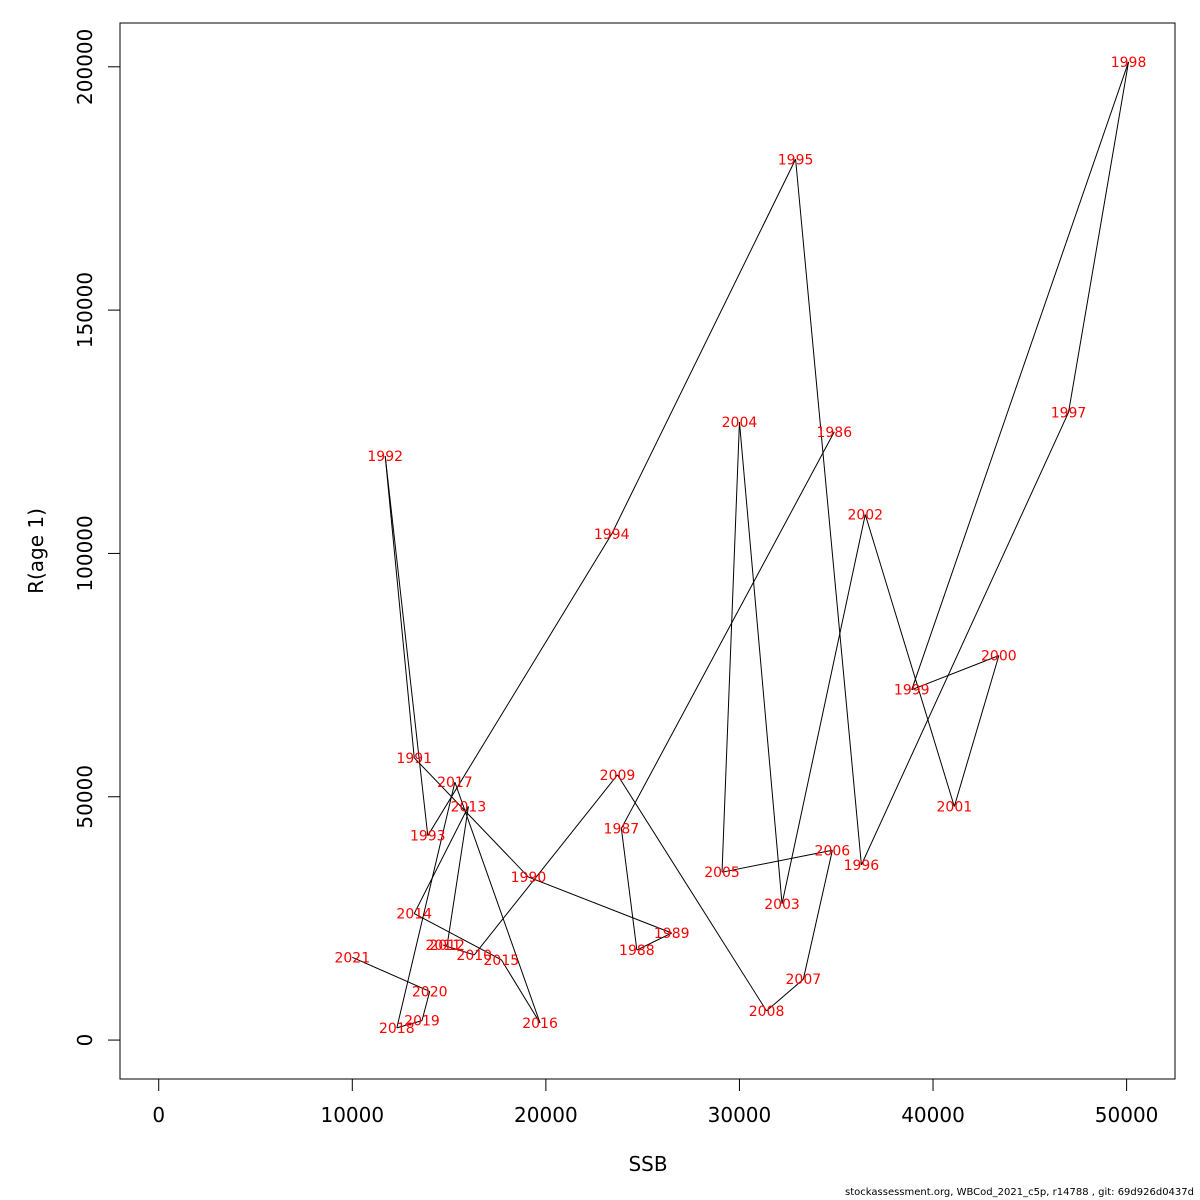  Describe the element at coordinates (1069, 413) in the screenshot. I see `point-label-1997: 1997` at that location.